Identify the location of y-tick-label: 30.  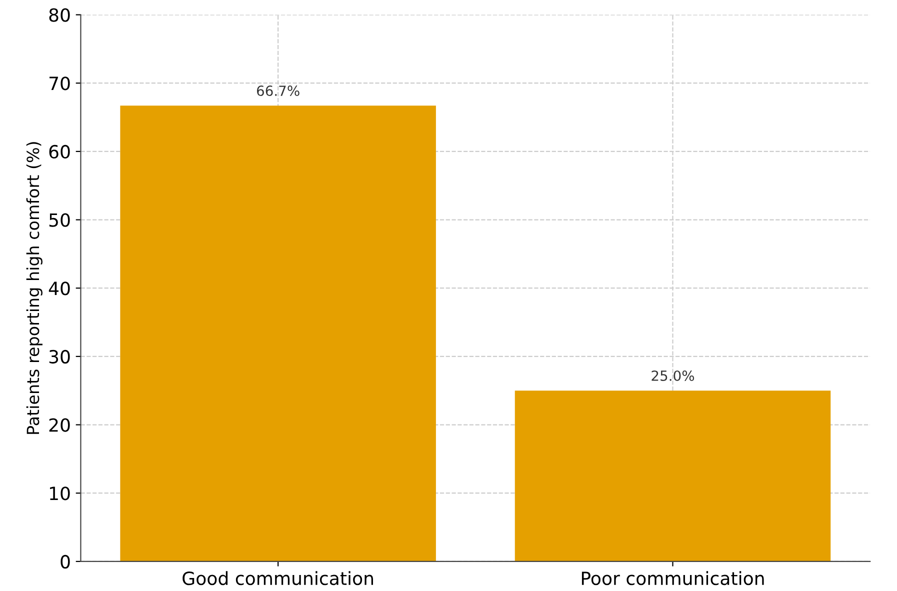
(59, 357).